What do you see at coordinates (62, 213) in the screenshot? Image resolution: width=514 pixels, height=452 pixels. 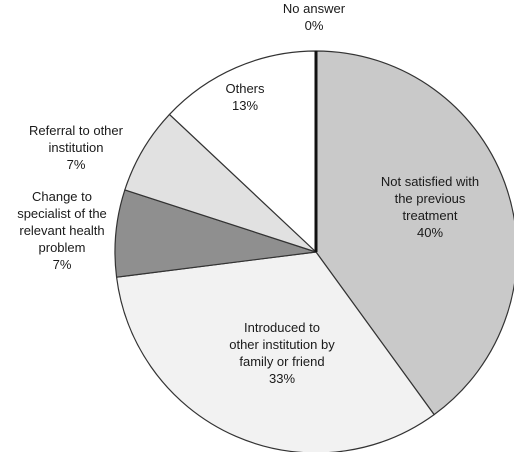 I see `slice-label-change-to-specialist-of-the-relevant-health-problem: specialist of the` at bounding box center [62, 213].